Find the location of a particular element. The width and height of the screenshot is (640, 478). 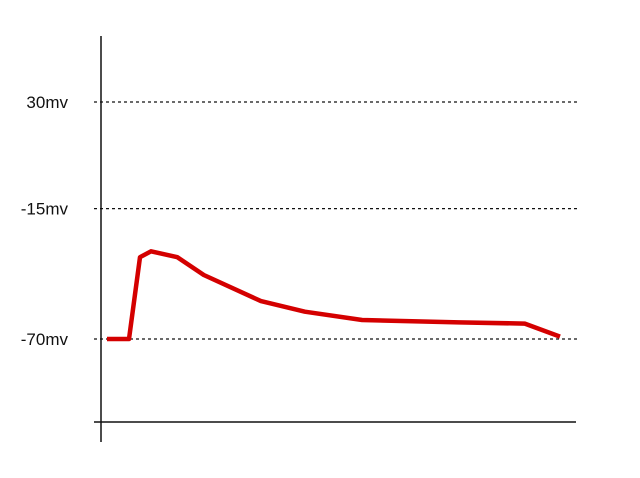

y-tick-label-1: -15mv is located at coordinates (45, 209).